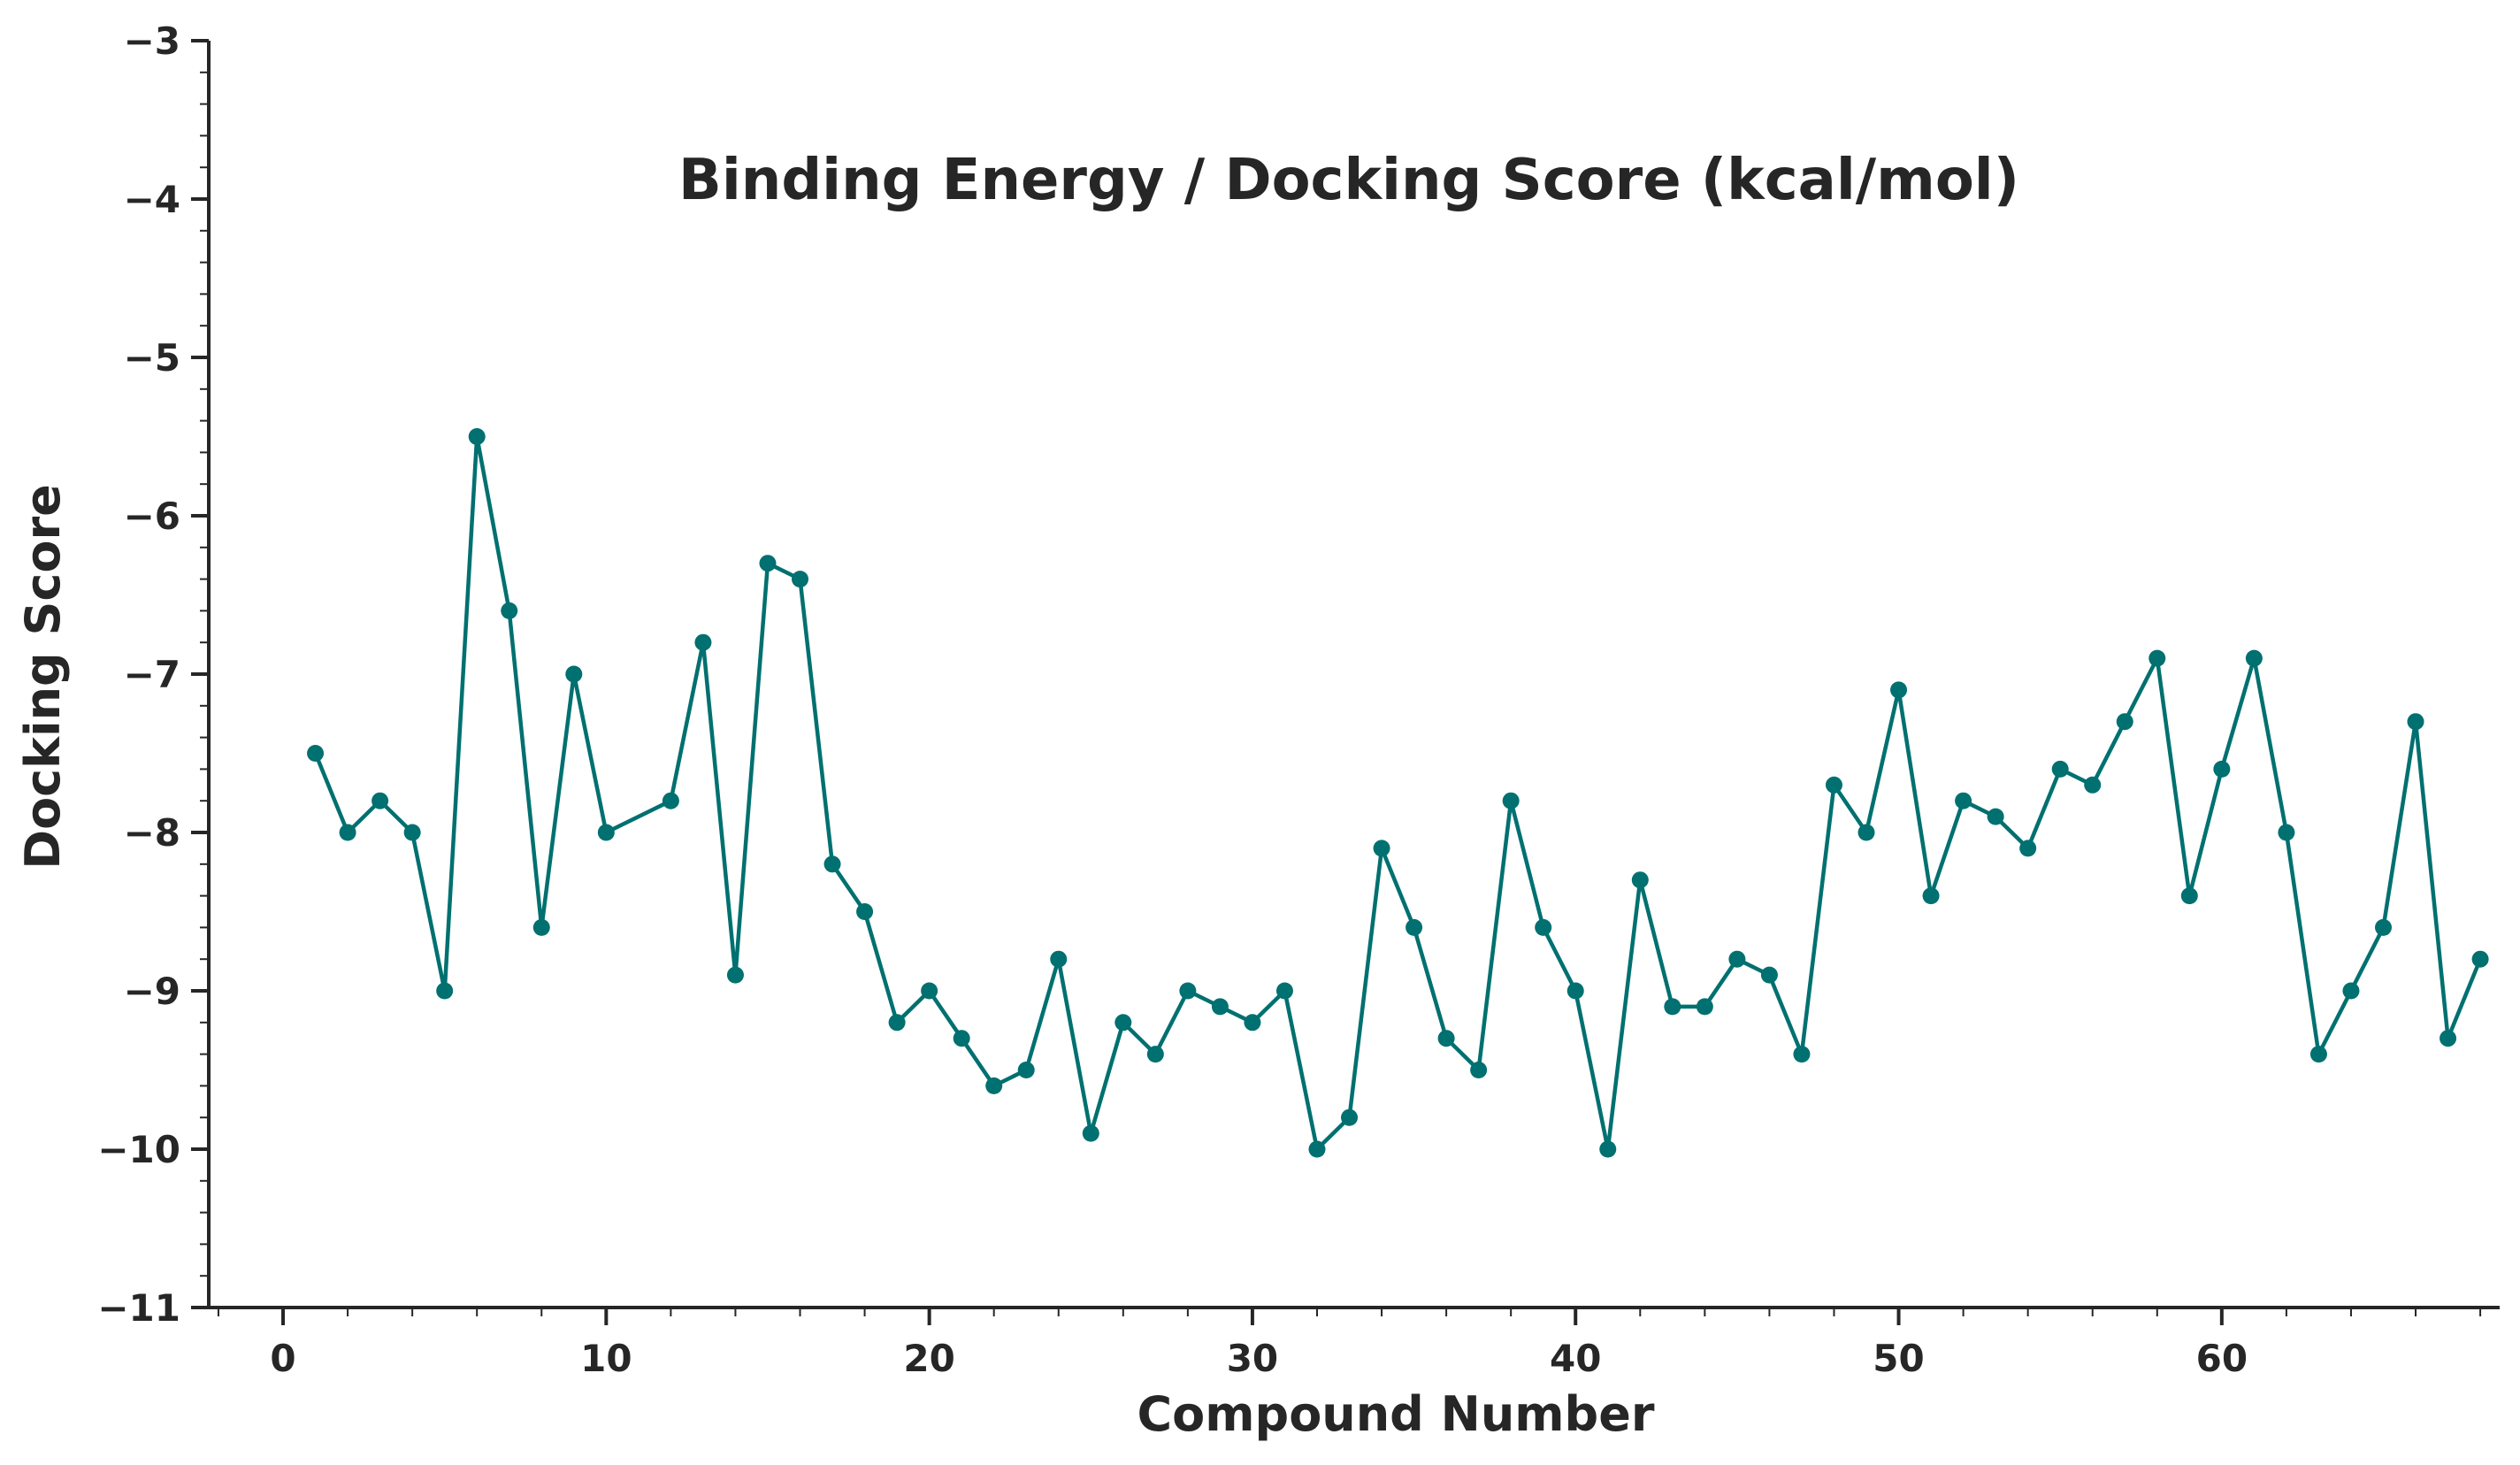  What do you see at coordinates (152, 516) in the screenshot?
I see `y-tick-label: −6` at bounding box center [152, 516].